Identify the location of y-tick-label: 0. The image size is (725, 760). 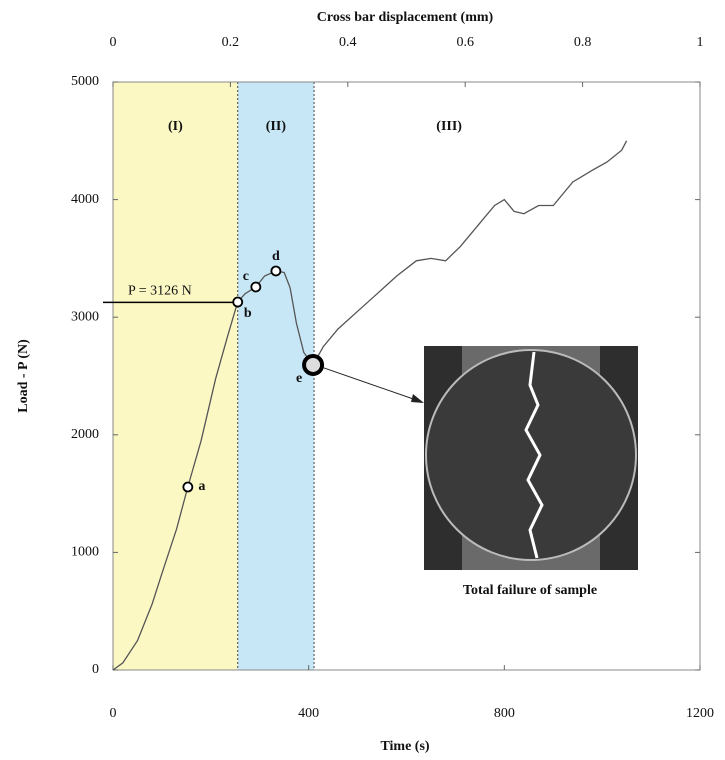
(95, 669).